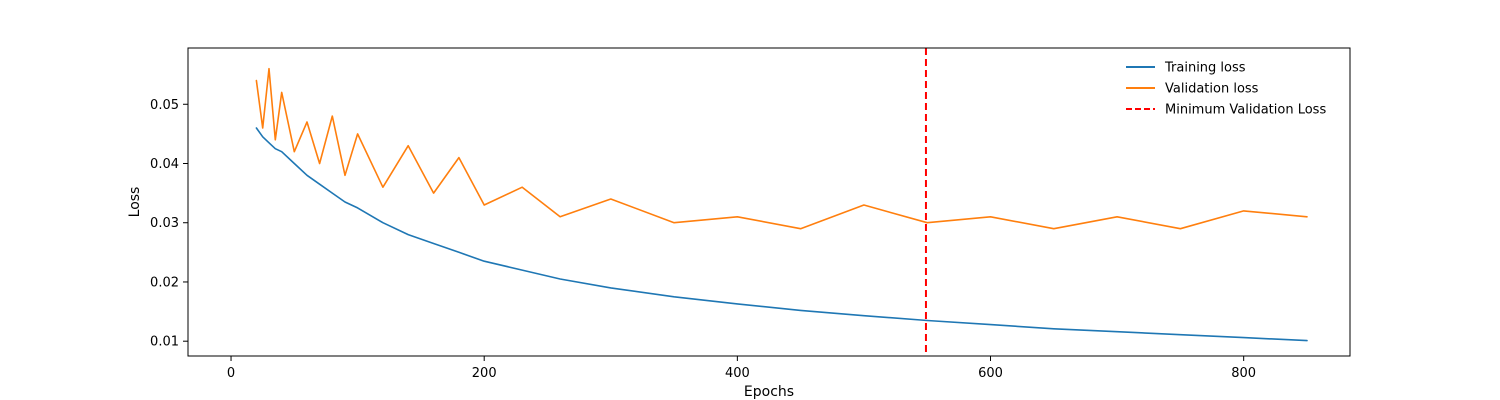 The width and height of the screenshot is (1500, 400). Describe the element at coordinates (1245, 110) in the screenshot. I see `legend-label-min-val: Minimum Validation Loss` at that location.